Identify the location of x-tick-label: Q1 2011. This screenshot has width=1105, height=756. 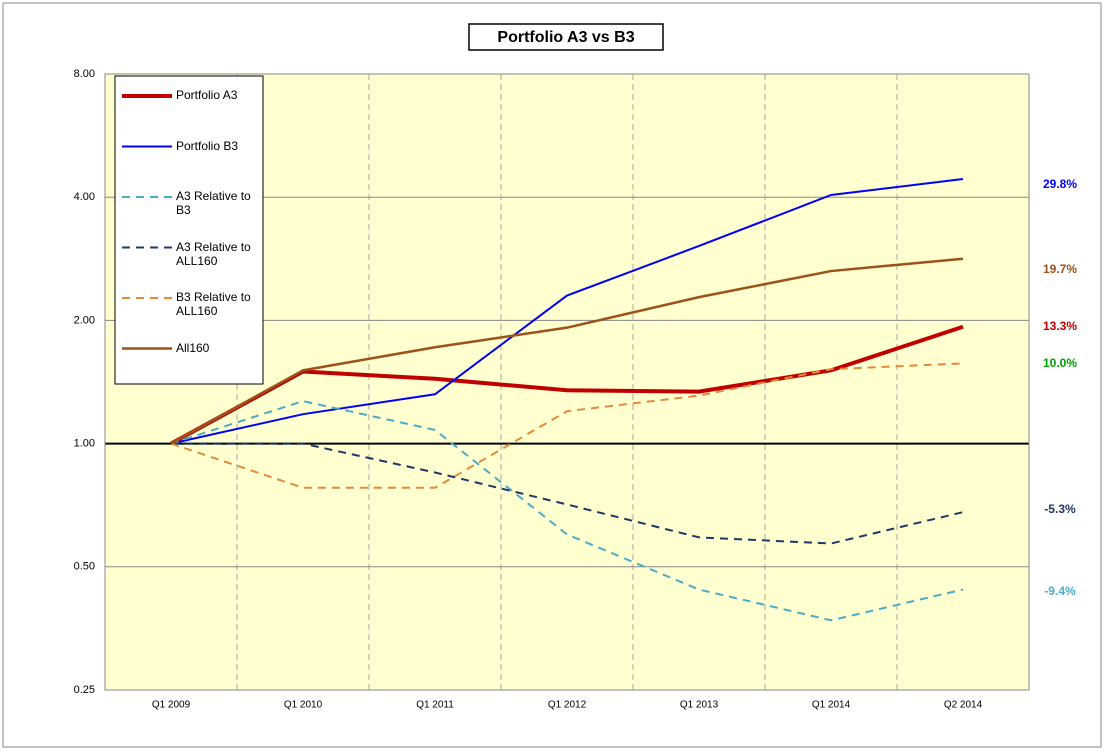
(435, 705).